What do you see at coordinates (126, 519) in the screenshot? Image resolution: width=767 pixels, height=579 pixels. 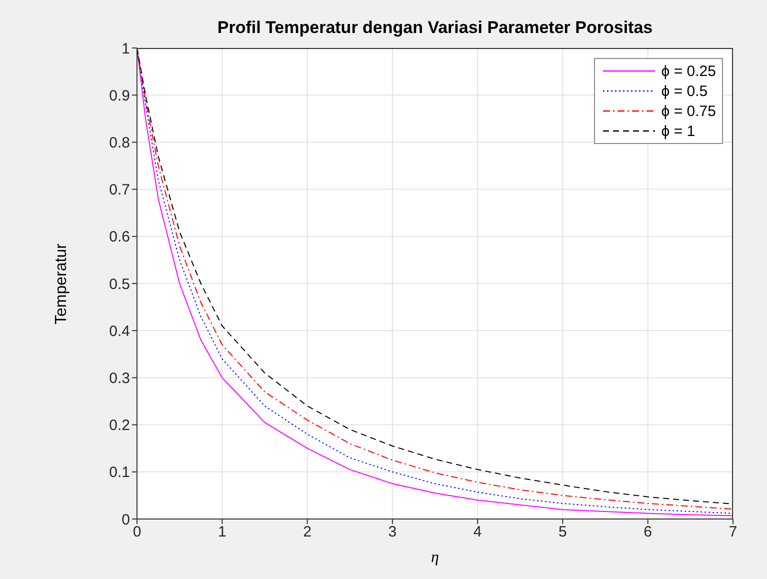 I see `y-tick-label: 0` at bounding box center [126, 519].